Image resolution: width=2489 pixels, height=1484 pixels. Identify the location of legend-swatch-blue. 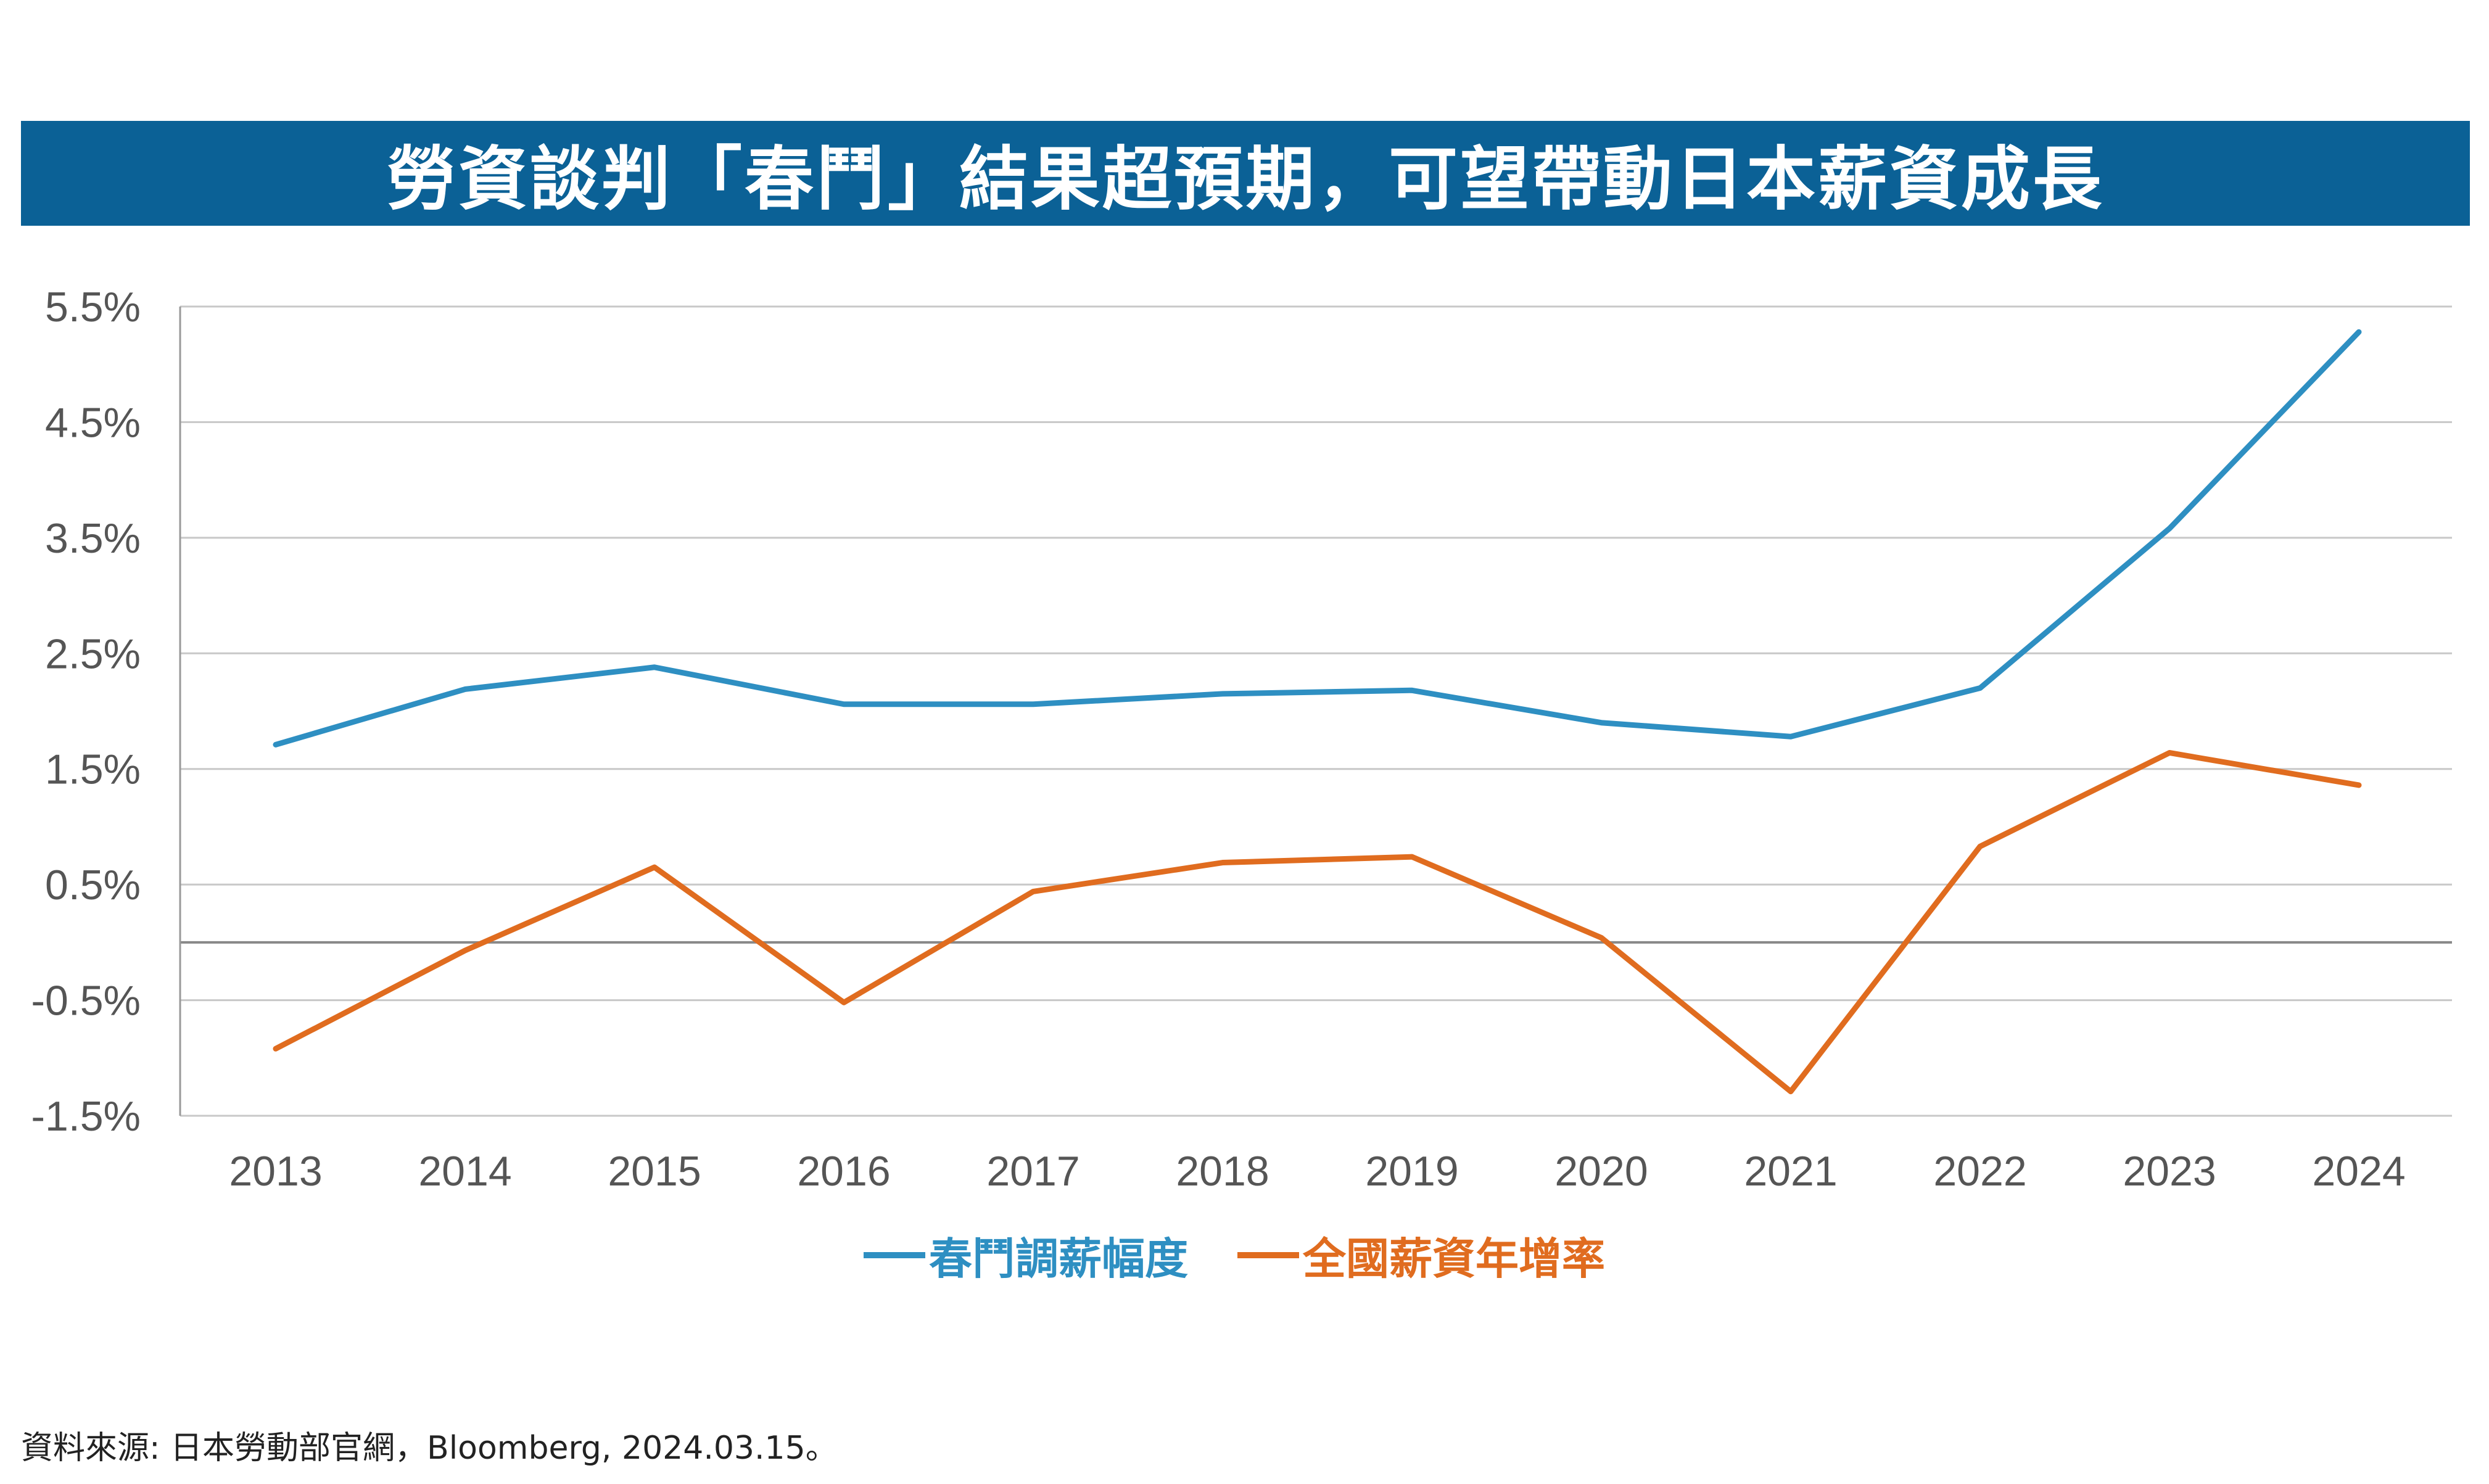
(894, 1255).